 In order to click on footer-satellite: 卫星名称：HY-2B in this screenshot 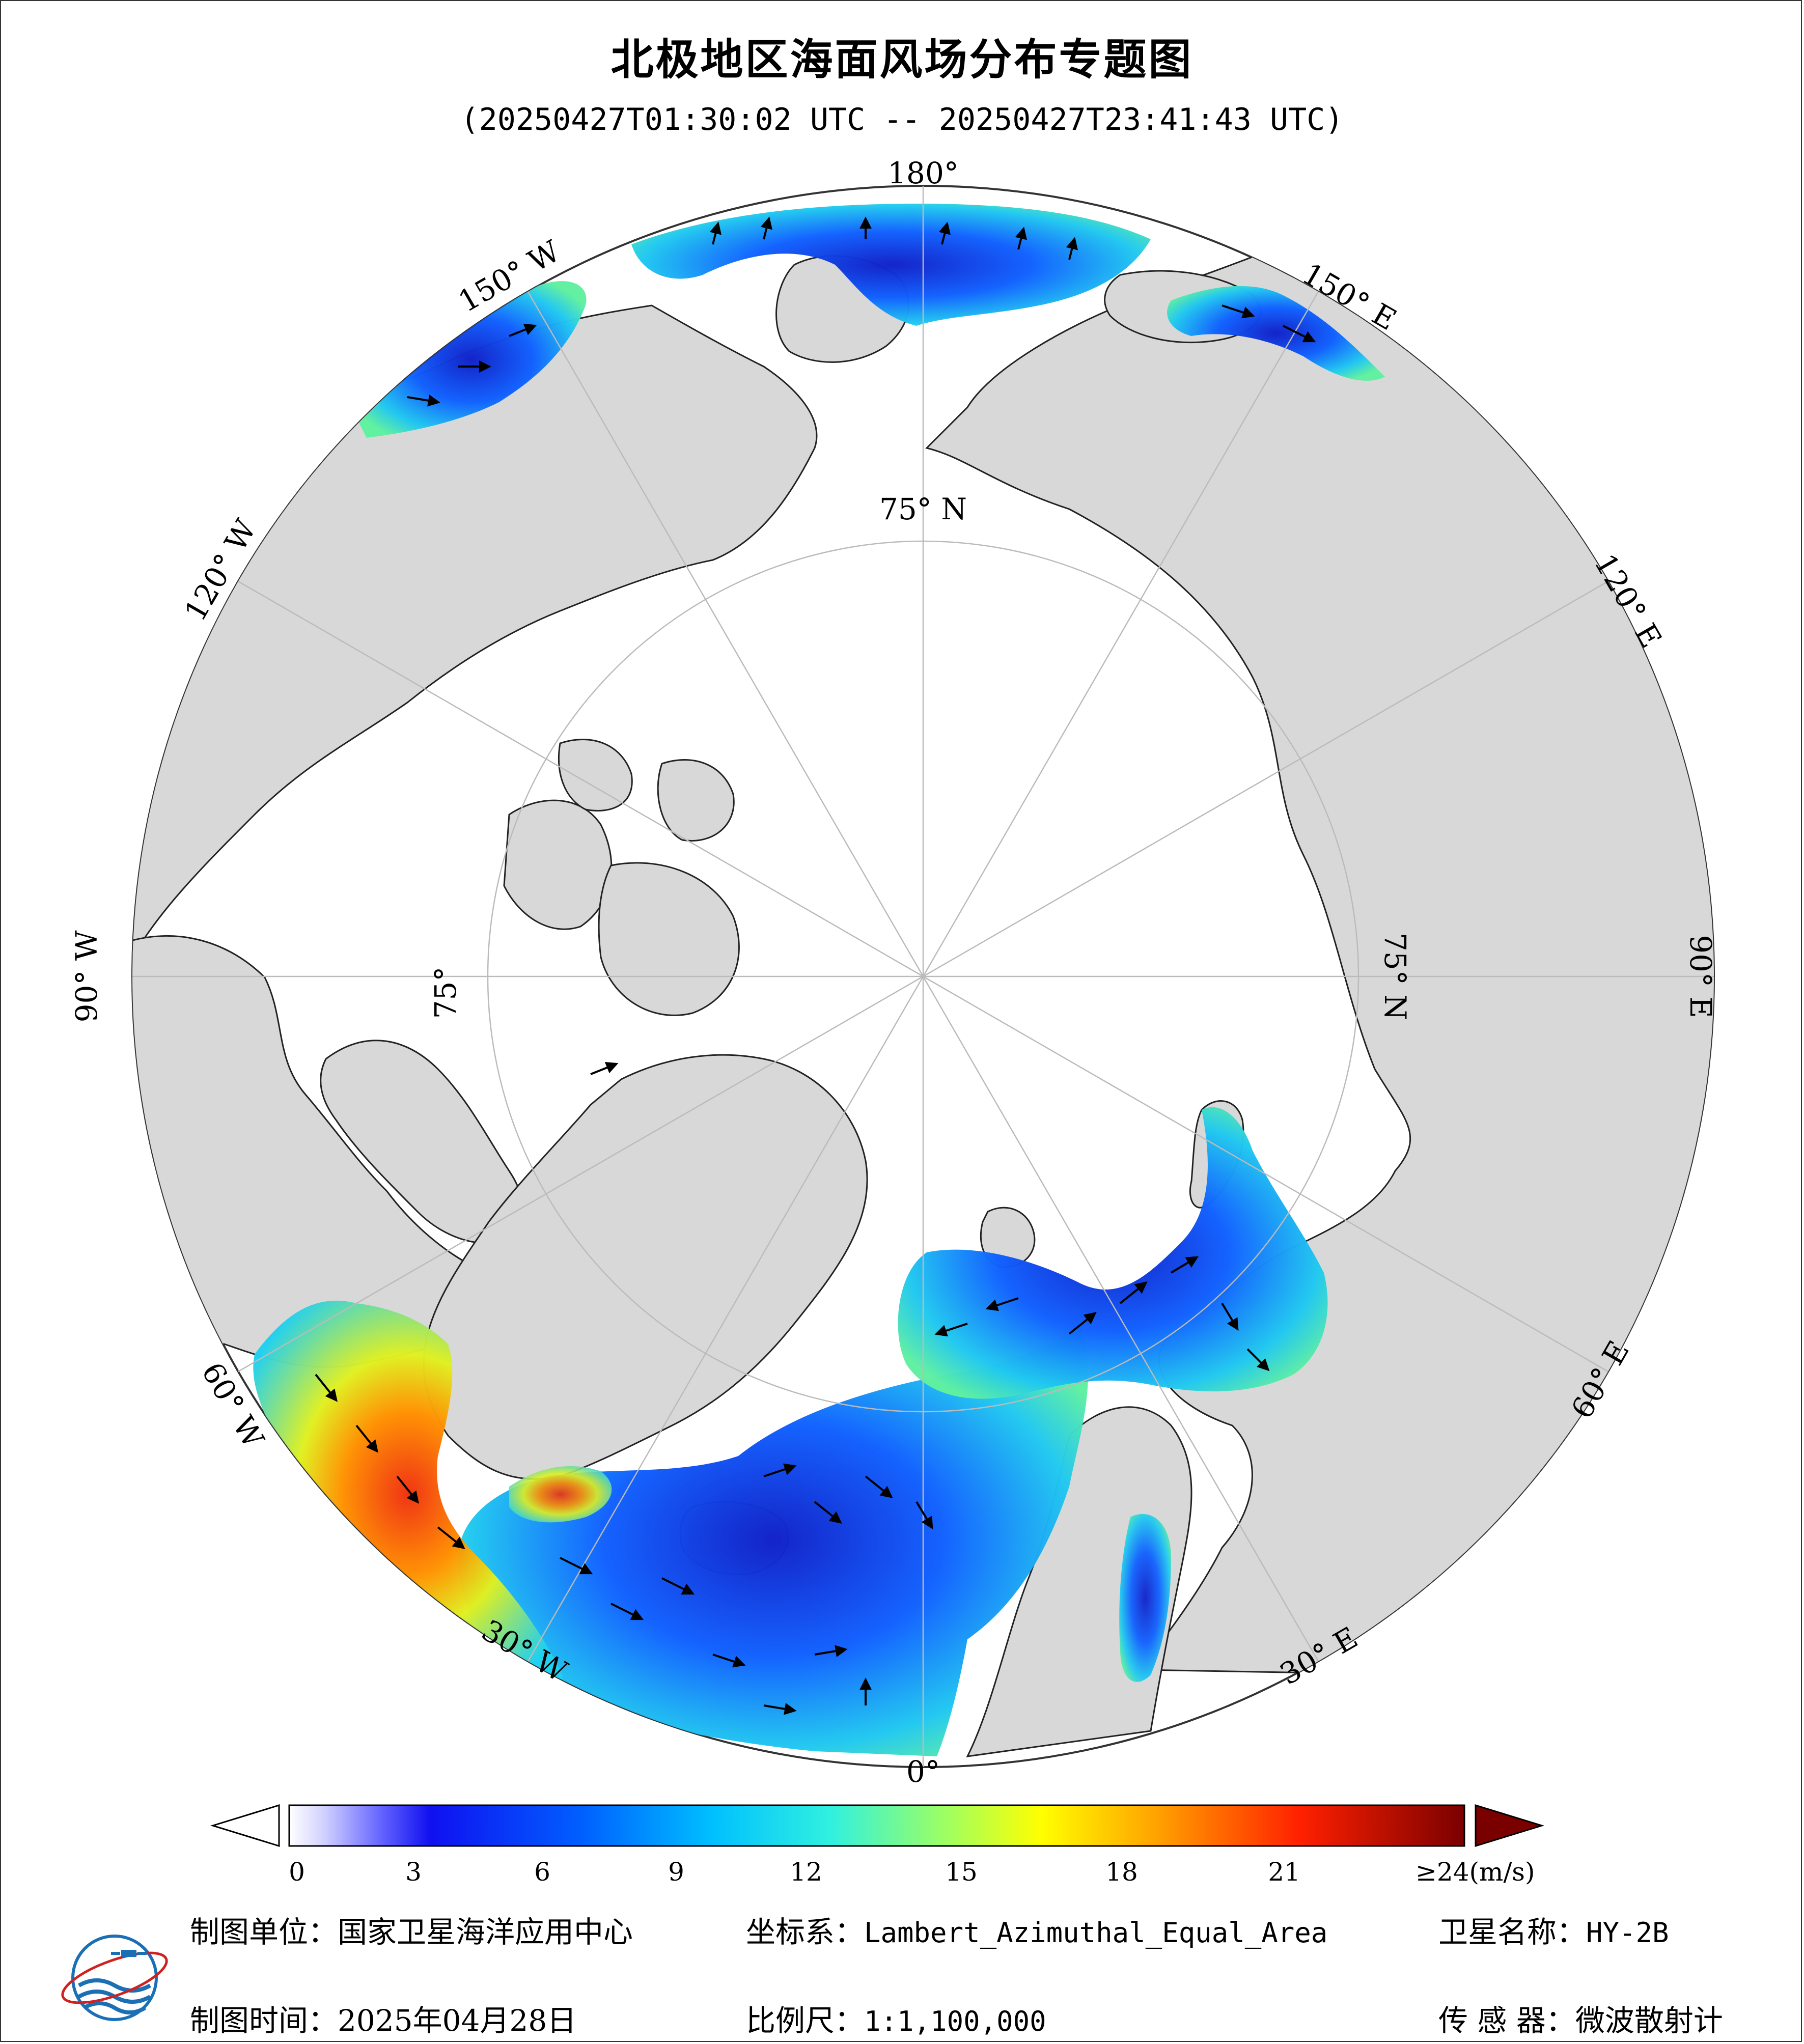, I will do `click(1553, 1929)`.